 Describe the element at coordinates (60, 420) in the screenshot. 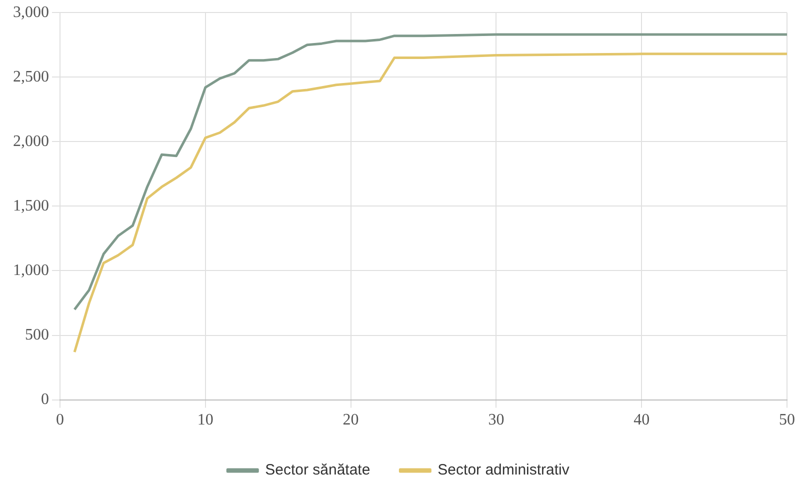

I see `x-tick-label: 0` at that location.